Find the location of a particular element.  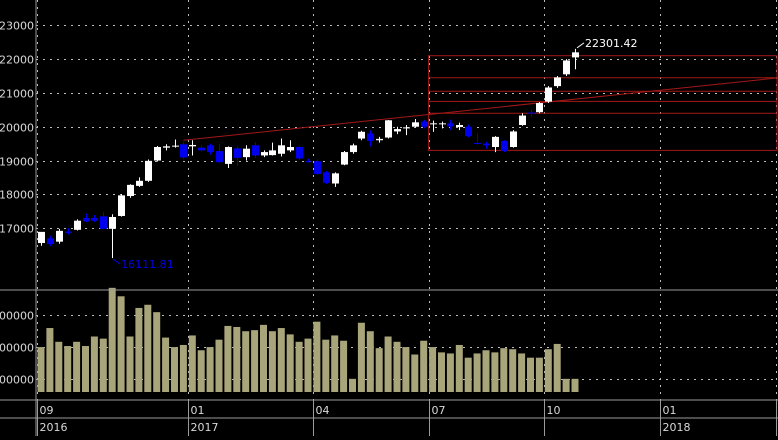

price-tick-label: 18000 is located at coordinates (17, 195).